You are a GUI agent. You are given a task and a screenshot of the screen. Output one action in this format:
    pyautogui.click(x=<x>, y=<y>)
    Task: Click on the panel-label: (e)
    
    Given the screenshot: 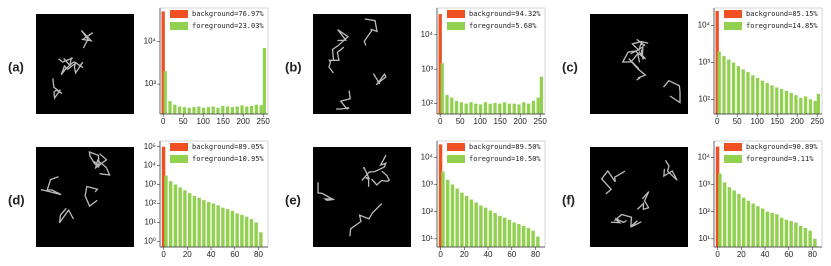 What is the action you would take?
    pyautogui.click(x=293, y=199)
    